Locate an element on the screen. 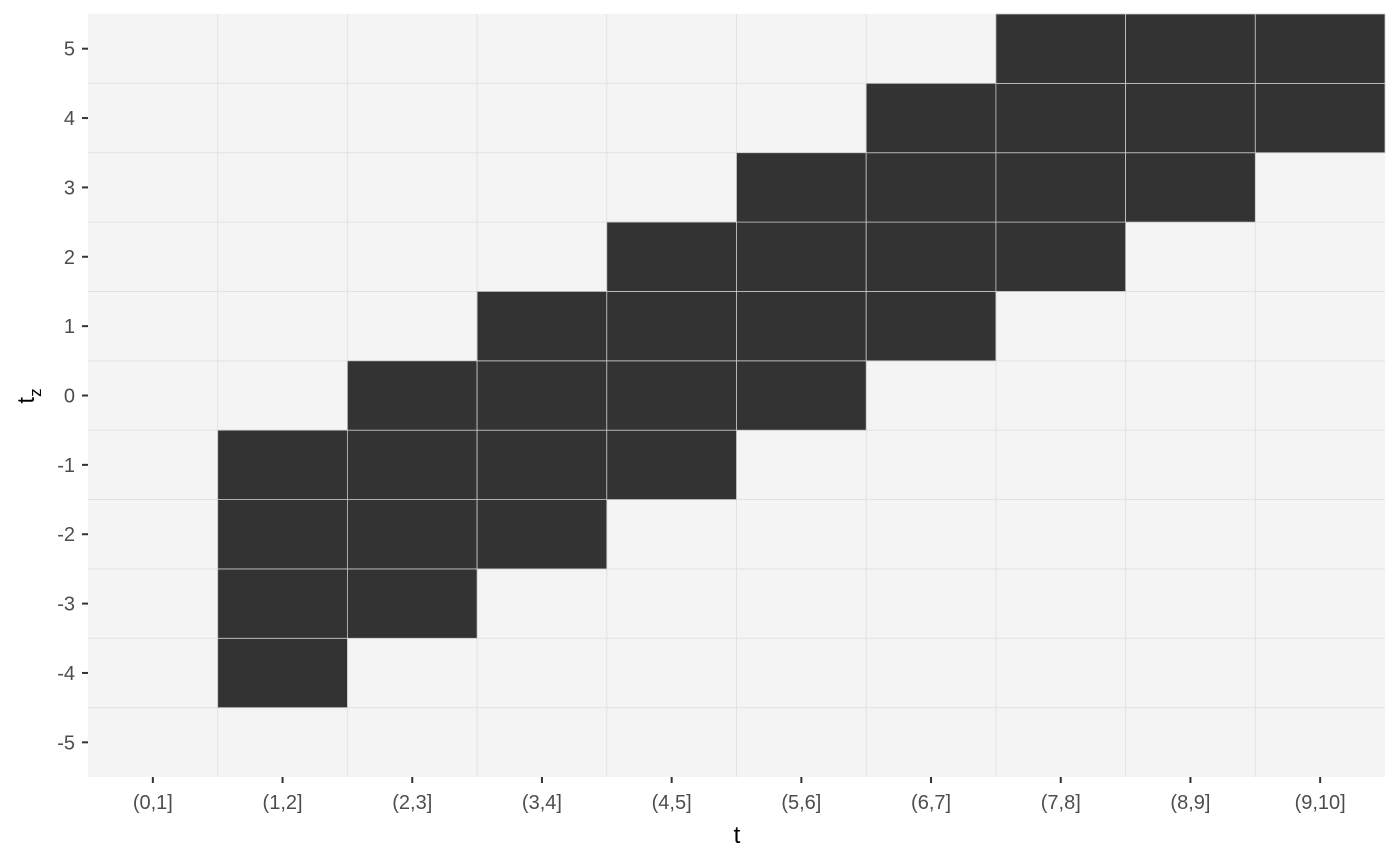 This screenshot has height=866, width=1400. x-axis-title: t is located at coordinates (737, 835).